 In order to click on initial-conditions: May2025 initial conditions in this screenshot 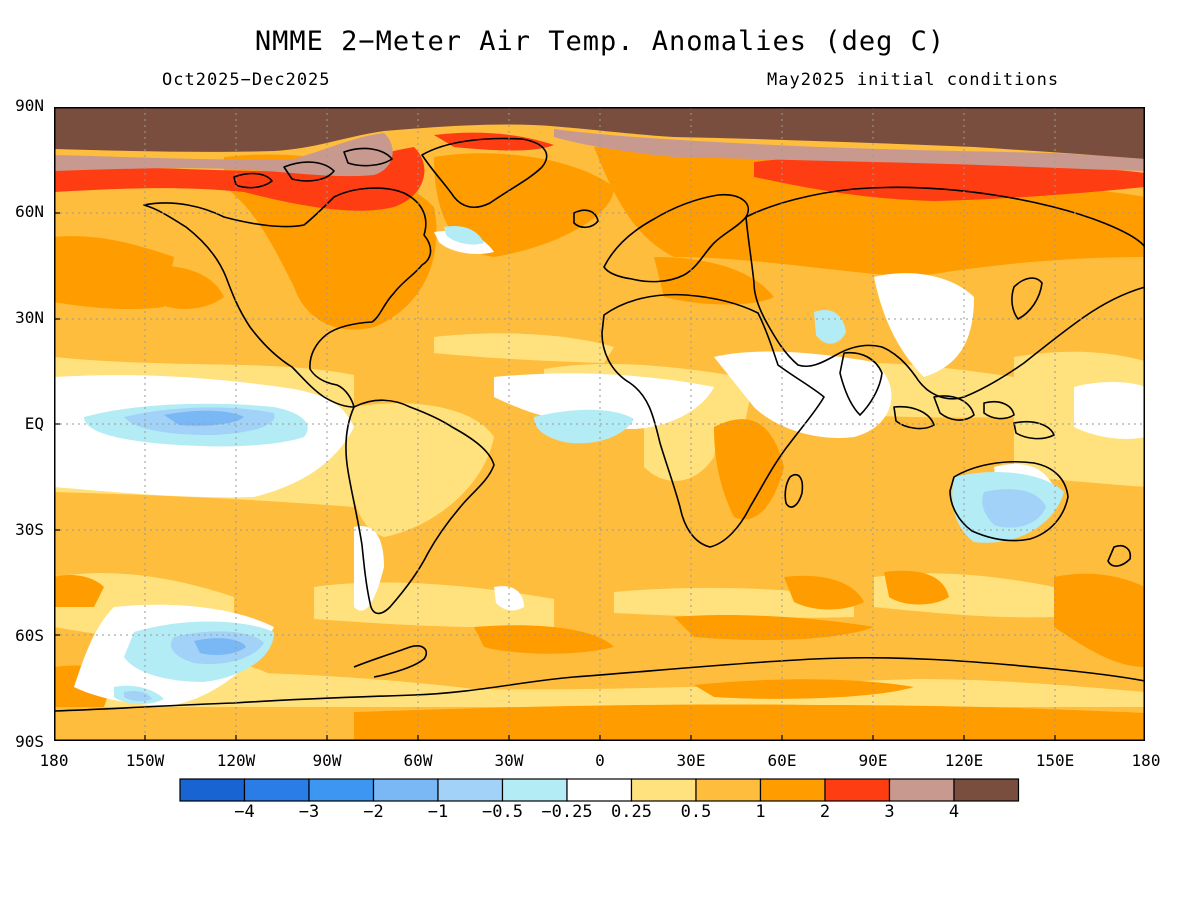, I will do `click(913, 80)`.